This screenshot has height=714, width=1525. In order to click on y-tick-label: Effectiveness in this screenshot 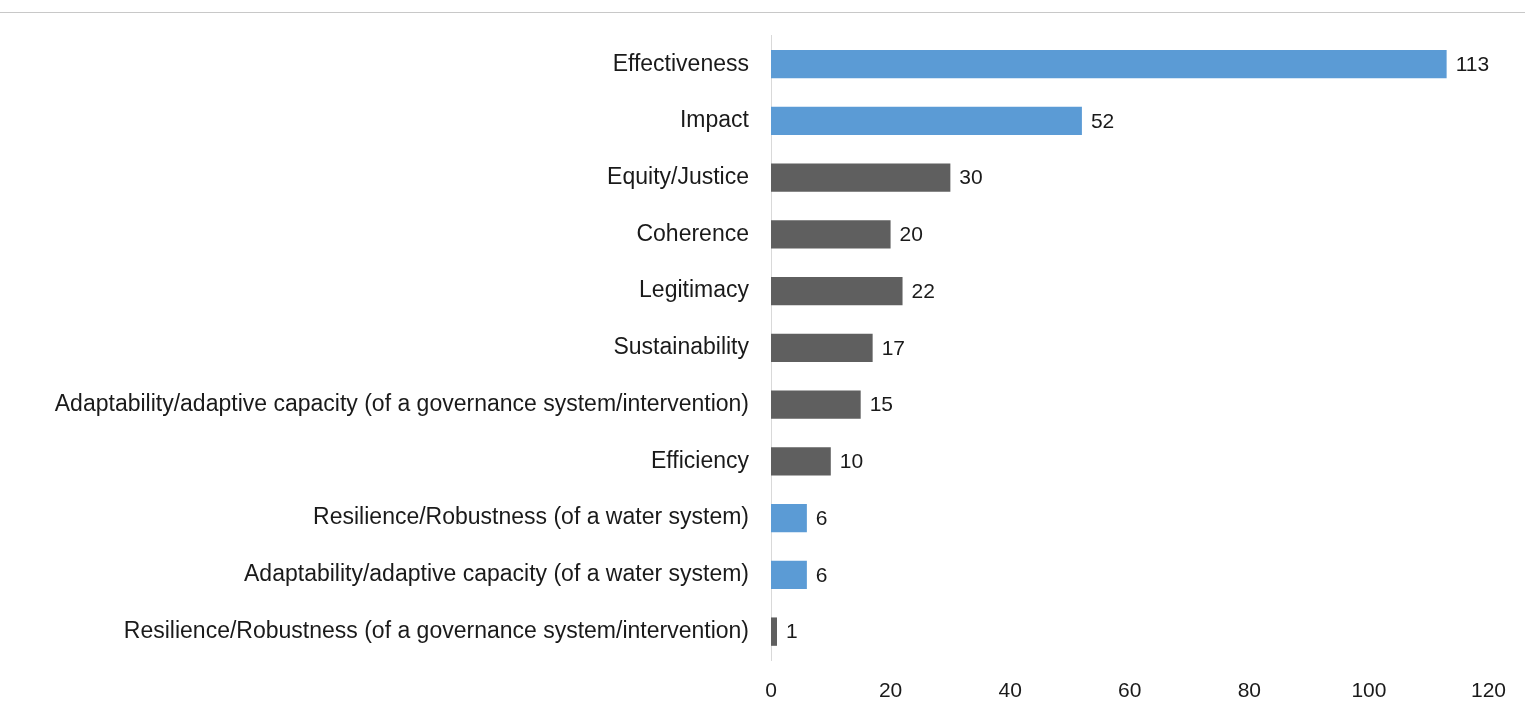, I will do `click(680, 62)`.